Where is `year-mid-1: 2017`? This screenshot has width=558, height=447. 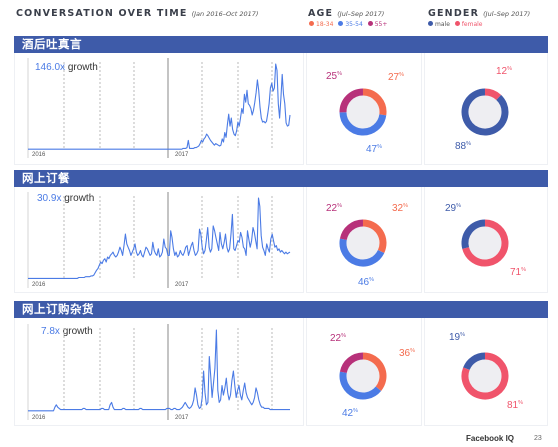
year-mid-1: 2017 is located at coordinates (182, 155).